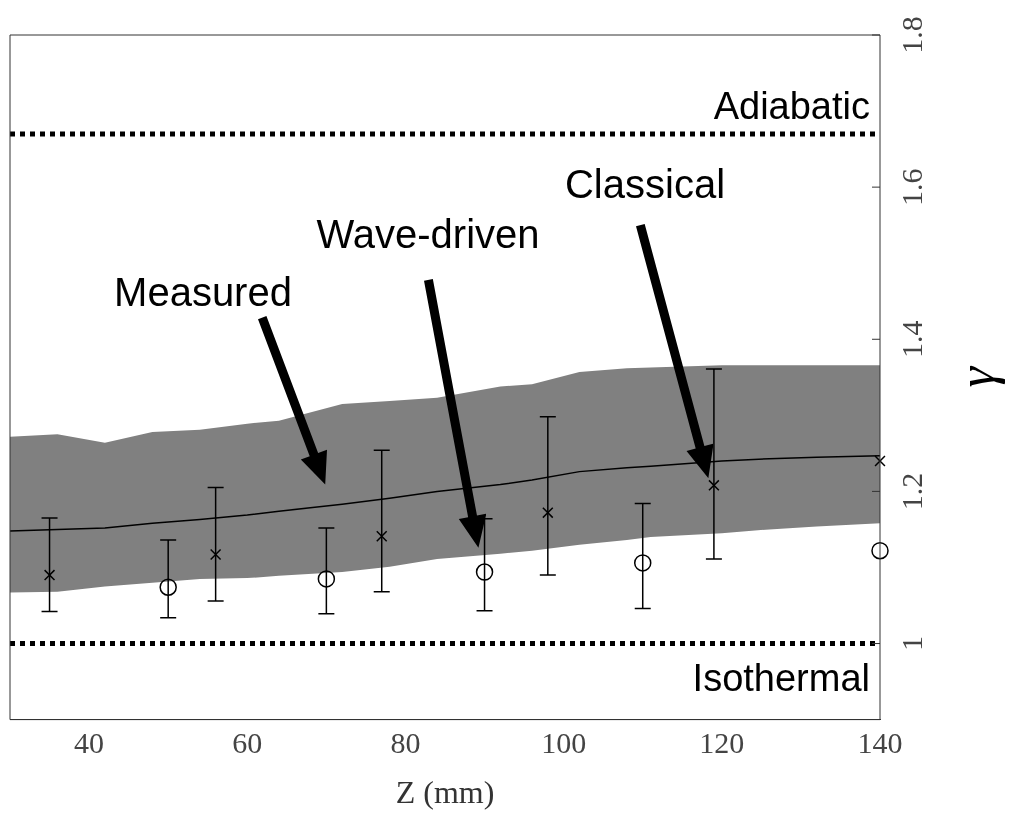 The height and width of the screenshot is (822, 1024). What do you see at coordinates (645, 184) in the screenshot?
I see `annotation: Classical` at bounding box center [645, 184].